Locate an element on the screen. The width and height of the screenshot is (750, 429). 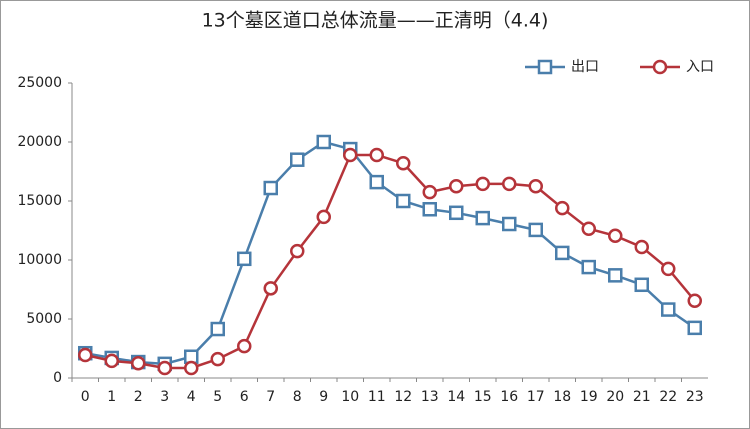
x-tick-label: 11 is located at coordinates (377, 397).